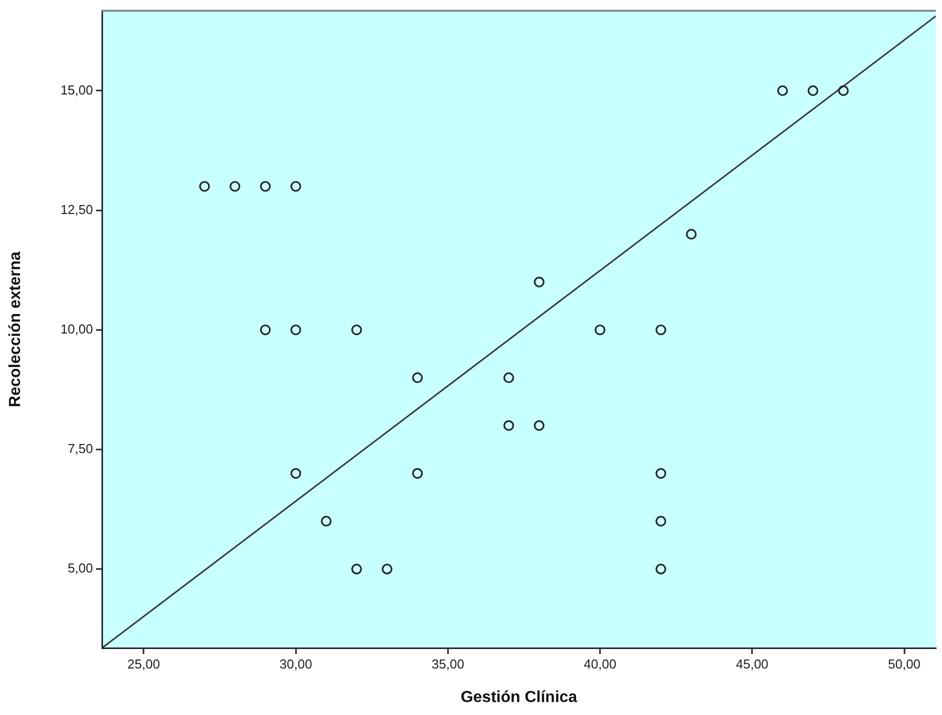  Describe the element at coordinates (519, 697) in the screenshot. I see `x-axis-title: Gestión Clínica` at that location.